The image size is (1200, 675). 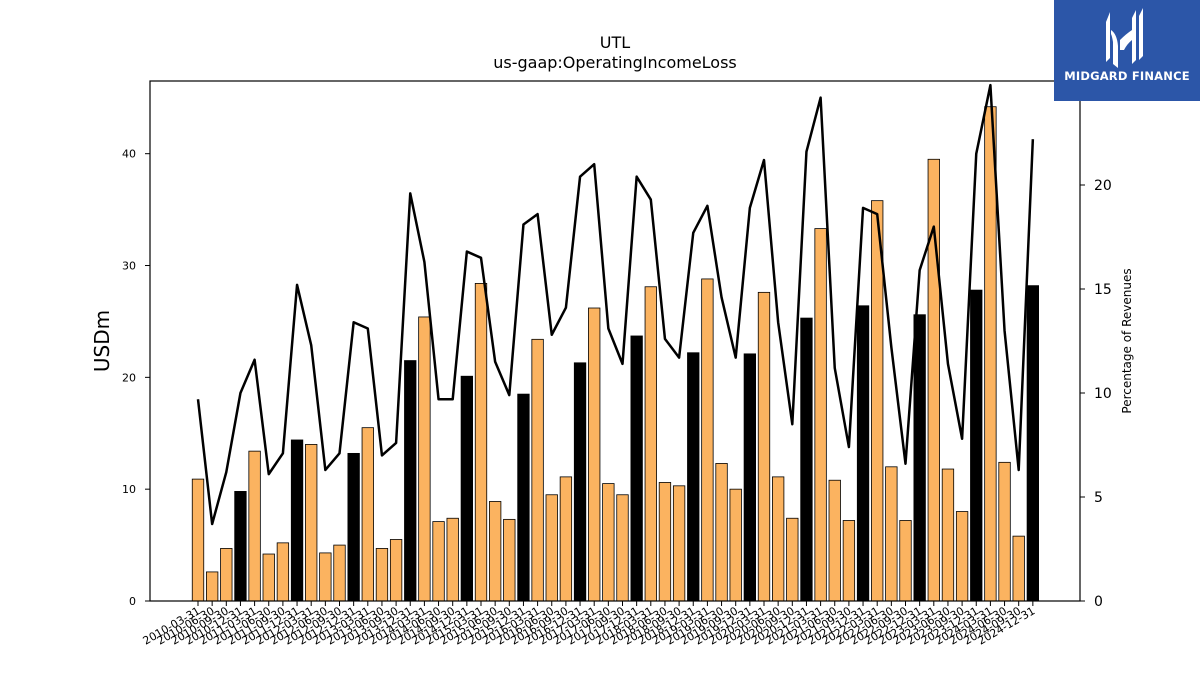 I want to click on right-tick-label: 15, so click(x=1103, y=290).